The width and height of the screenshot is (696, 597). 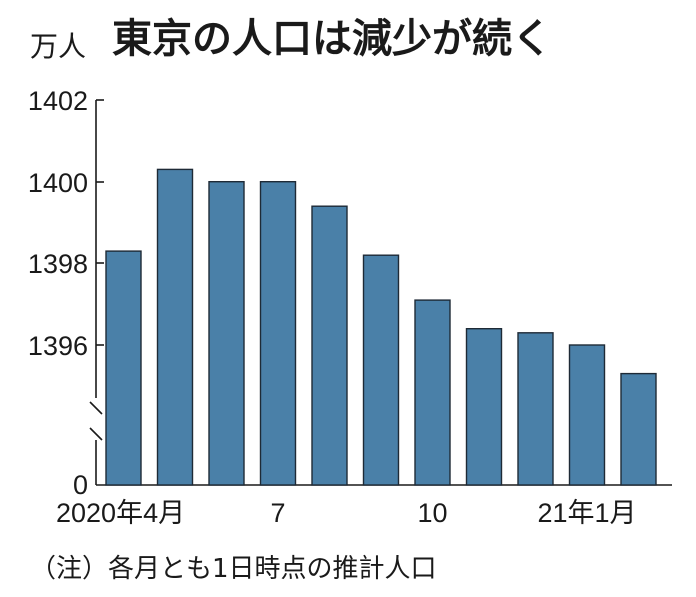 I want to click on x-tick-label-7: 7, so click(x=277, y=513).